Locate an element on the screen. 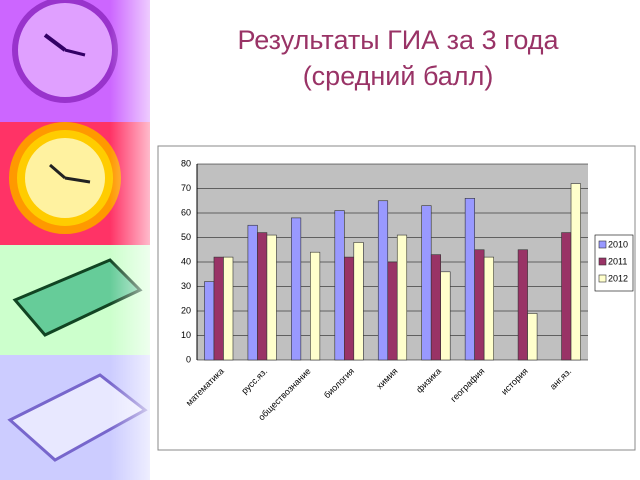 This screenshot has height=480, width=640. chart-subtitle: (средний балл) is located at coordinates (398, 76).